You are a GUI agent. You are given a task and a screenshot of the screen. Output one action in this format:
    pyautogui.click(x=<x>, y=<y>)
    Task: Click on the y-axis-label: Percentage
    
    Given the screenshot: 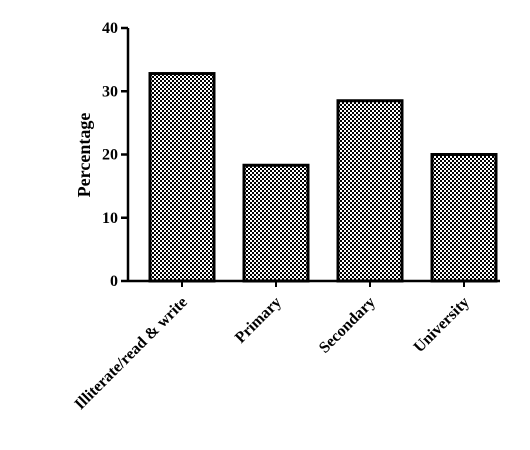 What is the action you would take?
    pyautogui.click(x=84, y=155)
    